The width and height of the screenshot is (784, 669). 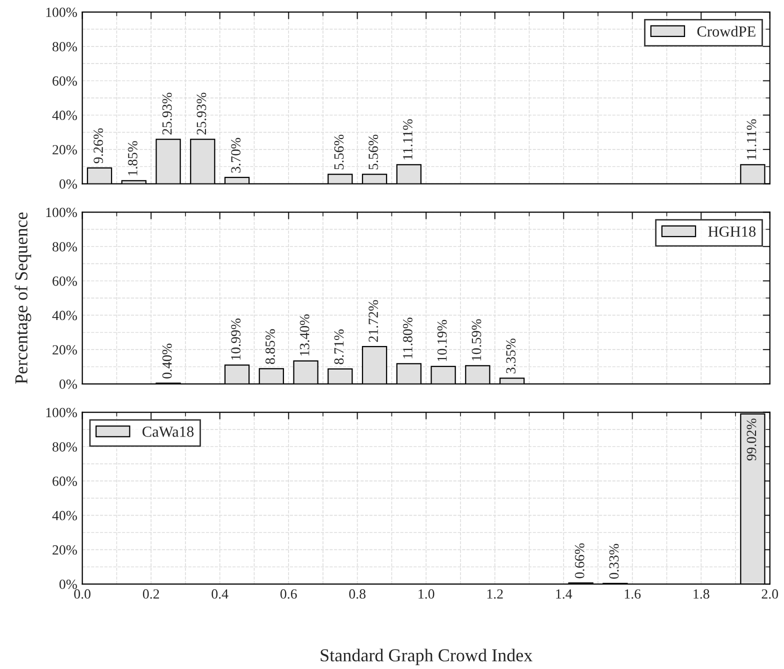 What do you see at coordinates (632, 594) in the screenshot?
I see `x-tick-label: 1.6` at bounding box center [632, 594].